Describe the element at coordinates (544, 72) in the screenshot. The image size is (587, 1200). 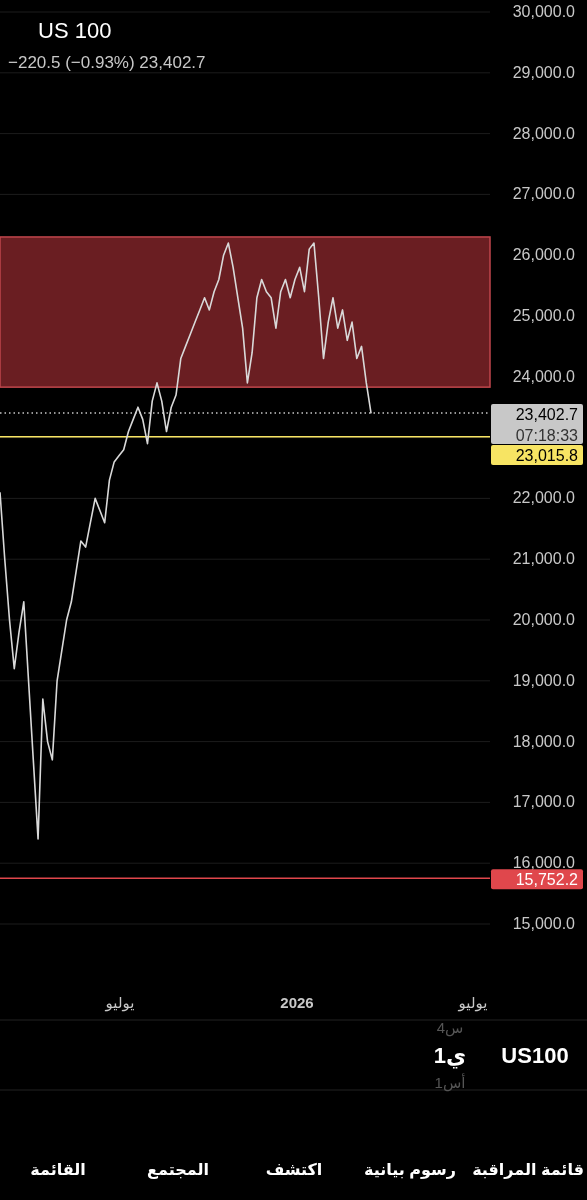
I see `y-tick-label: 29,000.0` at that location.